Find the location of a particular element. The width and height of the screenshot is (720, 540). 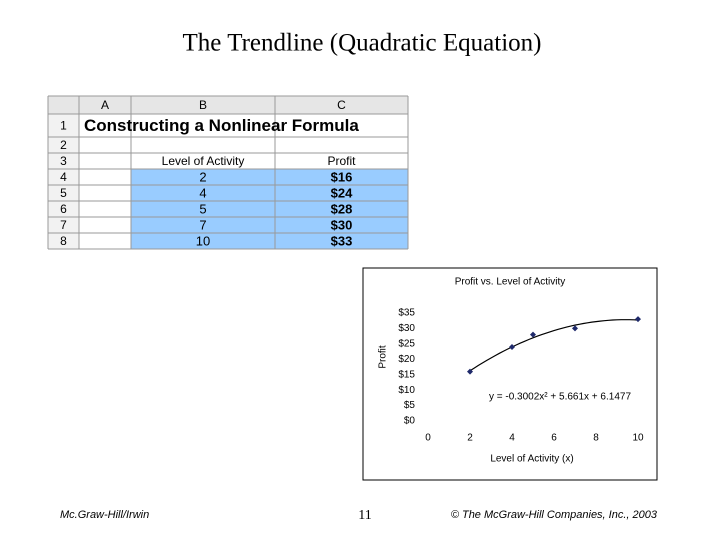

slide-title: The Trendline (Quadratic Equation) is located at coordinates (362, 43).